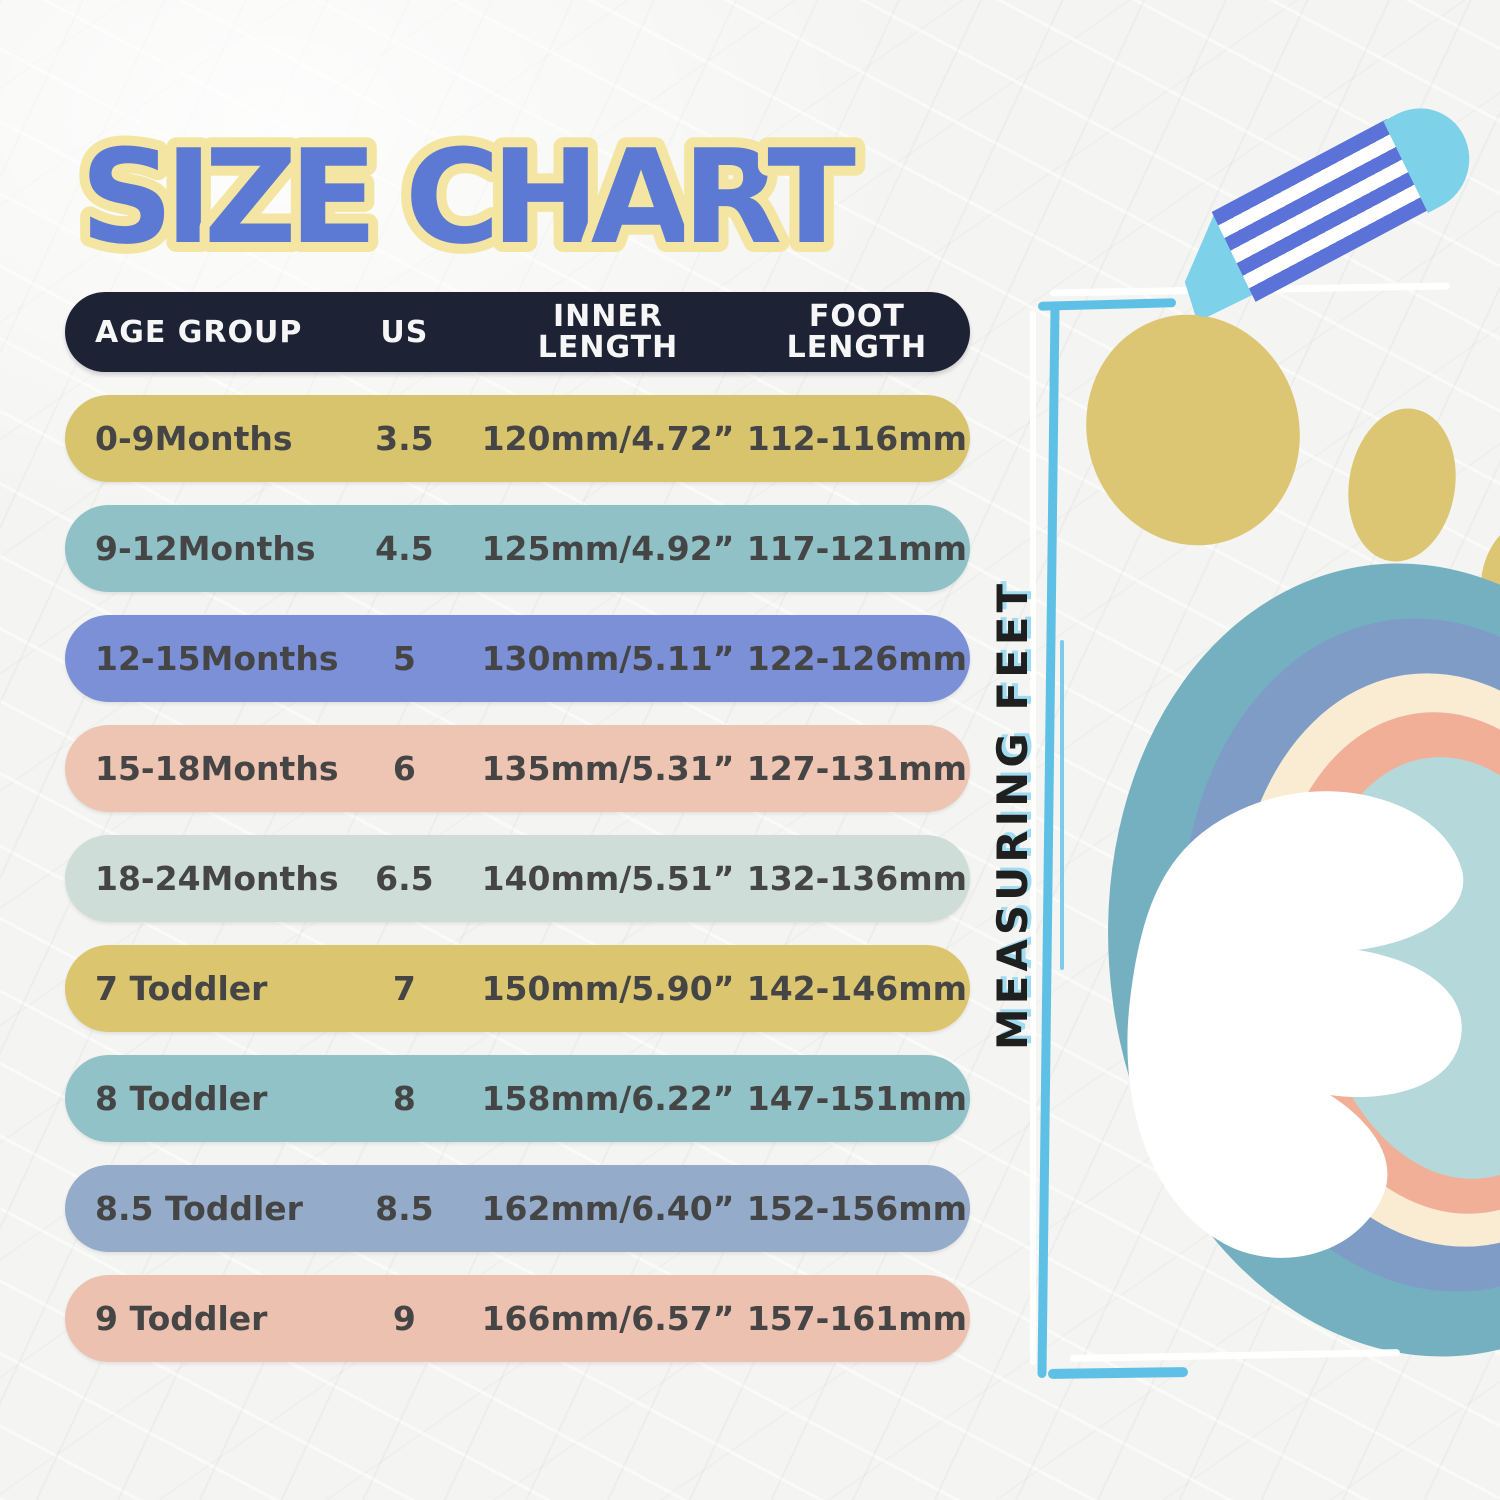 The height and width of the screenshot is (1500, 1500). I want to click on column-header-label: US, so click(404, 332).